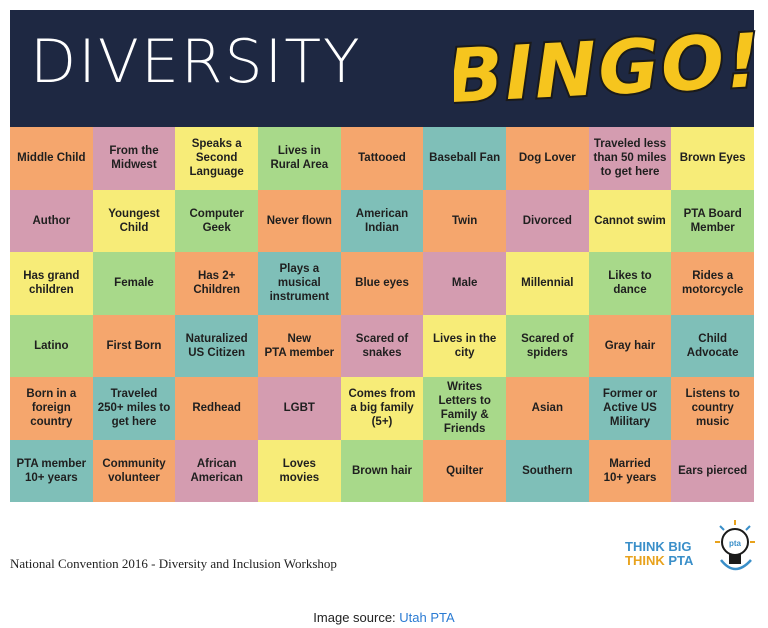 The image size is (768, 628). I want to click on bingo-cell: PTA Board Member, so click(712, 220).